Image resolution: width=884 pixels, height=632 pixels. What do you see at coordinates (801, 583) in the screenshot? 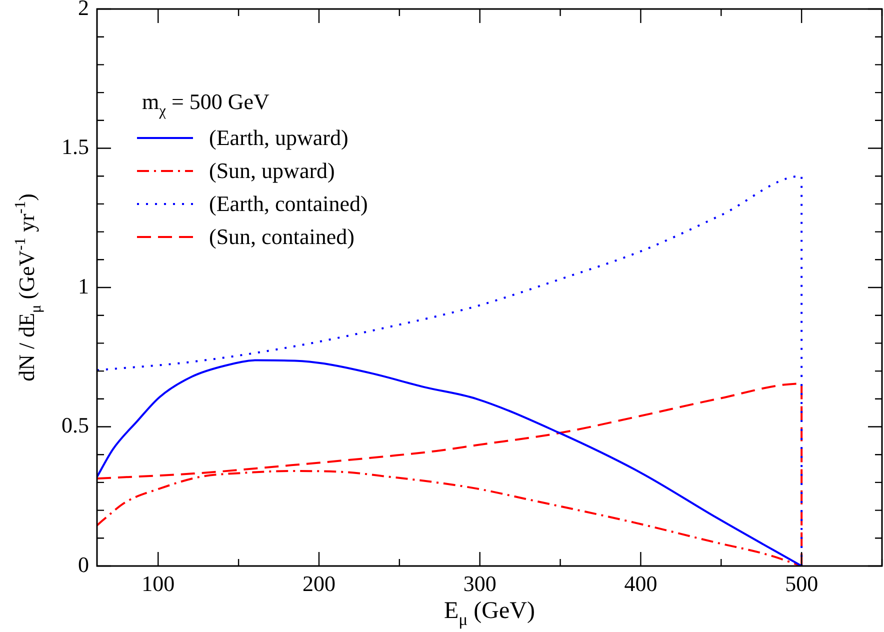
I see `x-tick-label: 500` at bounding box center [801, 583].